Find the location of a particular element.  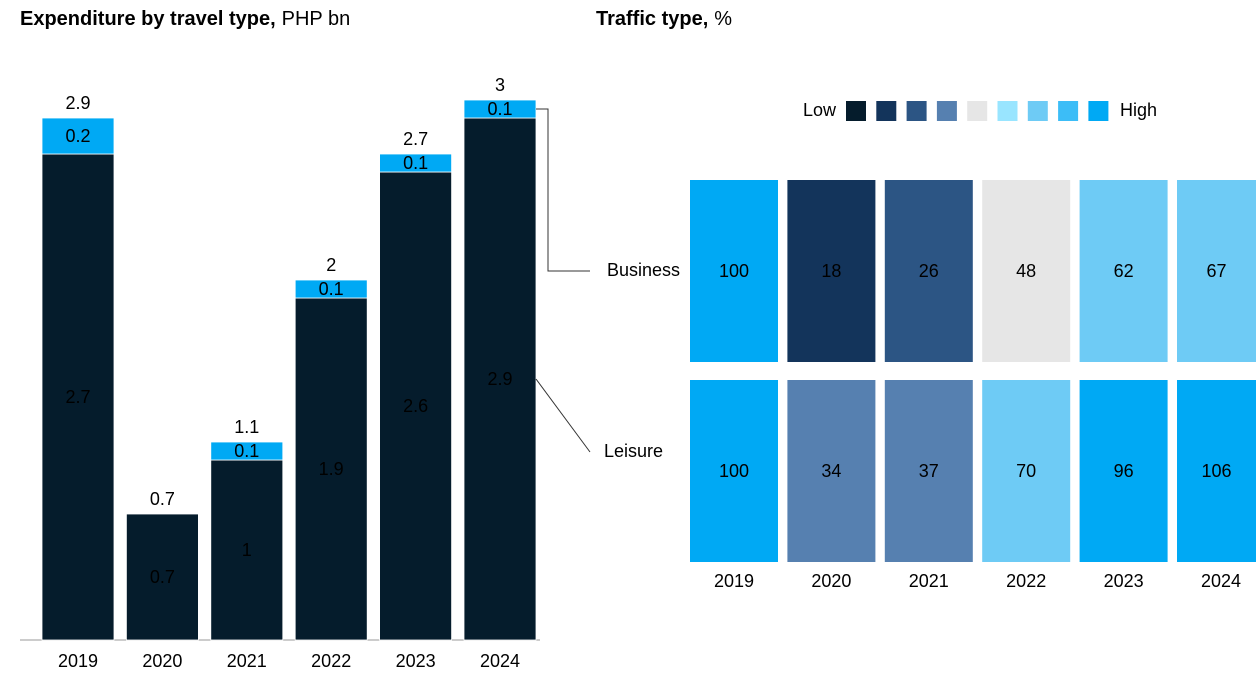

series-label: Leisure is located at coordinates (633, 451).